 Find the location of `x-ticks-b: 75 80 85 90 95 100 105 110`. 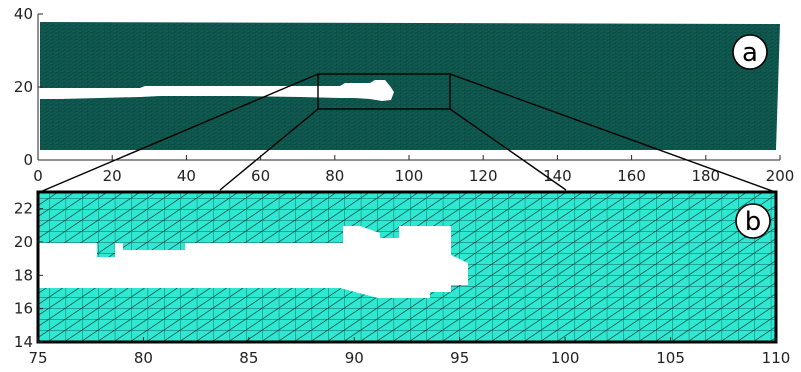

x-ticks-b: 75 80 85 90 95 100 105 110 is located at coordinates (409, 352).